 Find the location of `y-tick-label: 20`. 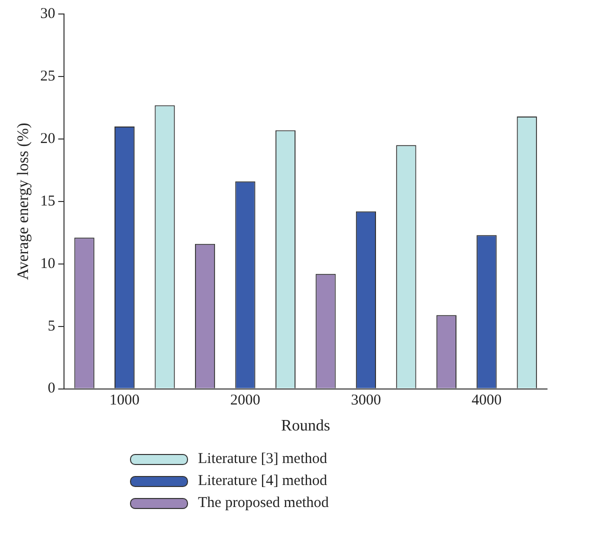

y-tick-label: 20 is located at coordinates (48, 138).